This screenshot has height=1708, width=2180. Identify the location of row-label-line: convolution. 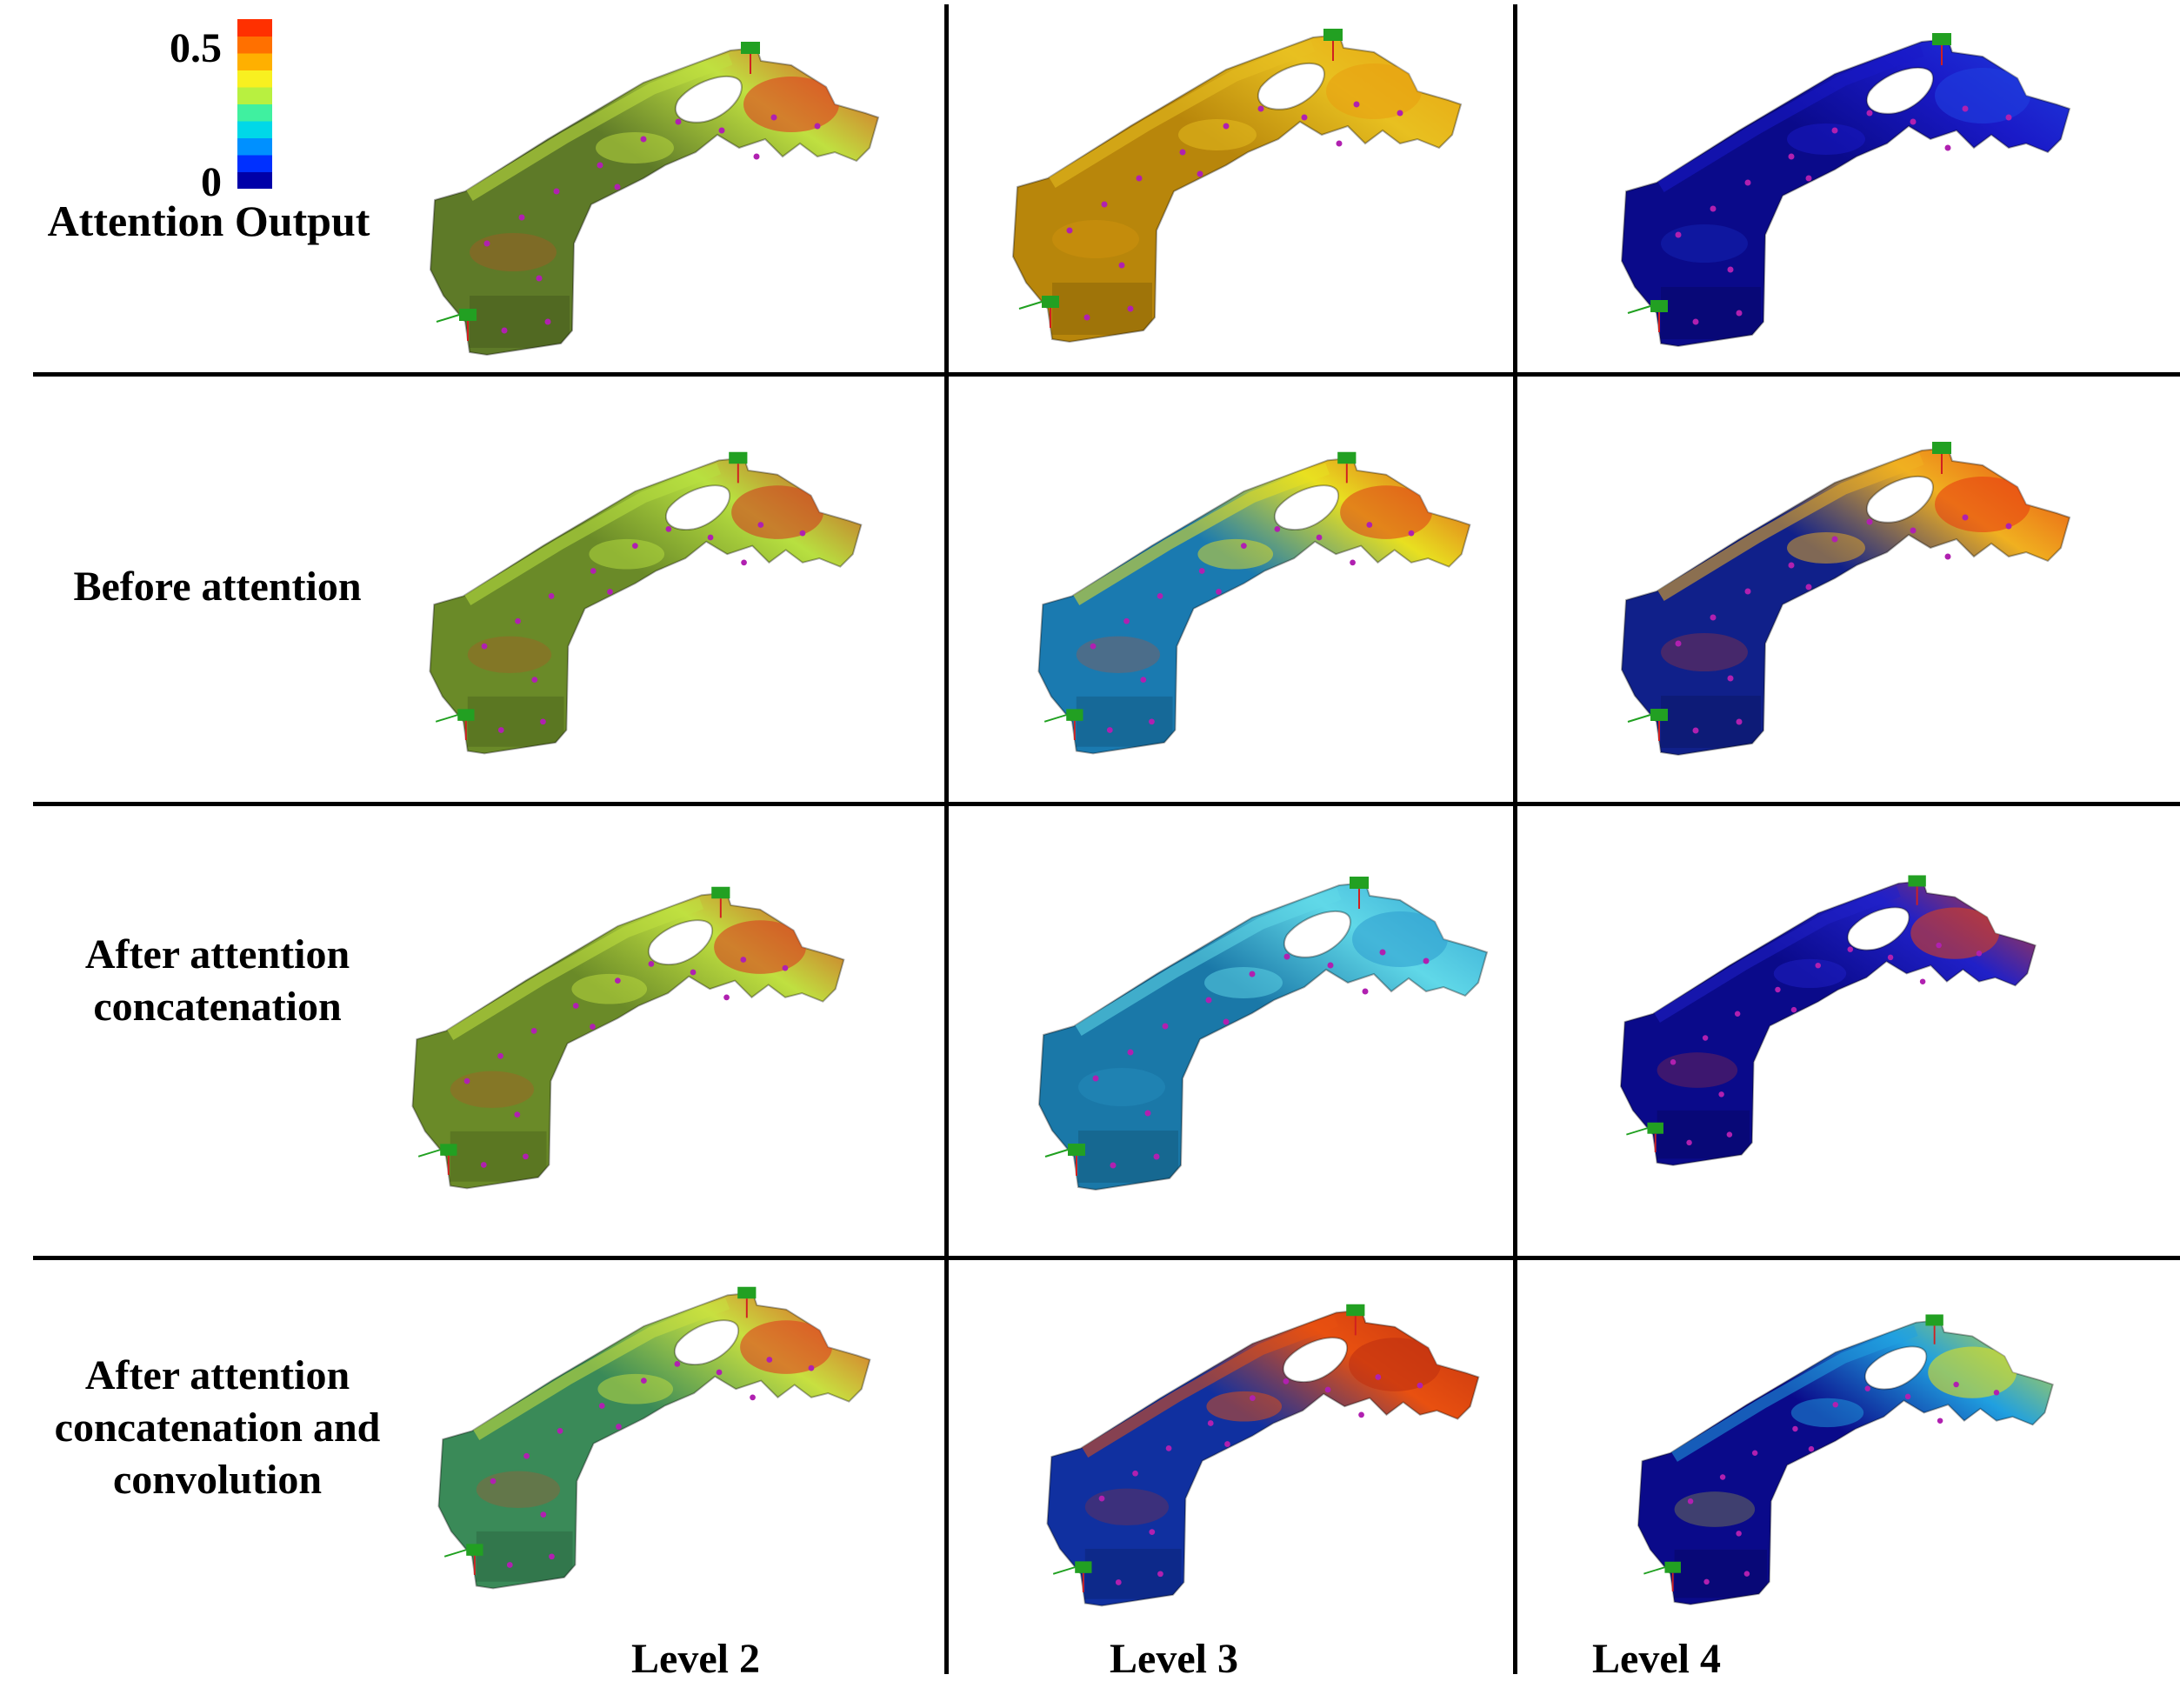
(217, 1480).